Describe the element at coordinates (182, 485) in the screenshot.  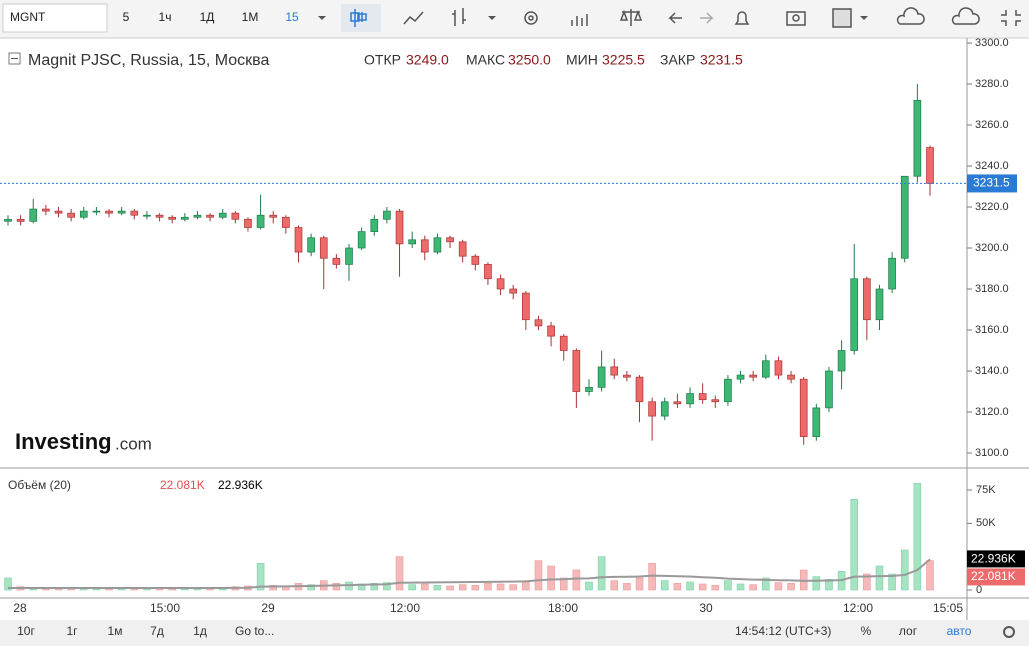
I see `volume-value: 22.081K` at that location.